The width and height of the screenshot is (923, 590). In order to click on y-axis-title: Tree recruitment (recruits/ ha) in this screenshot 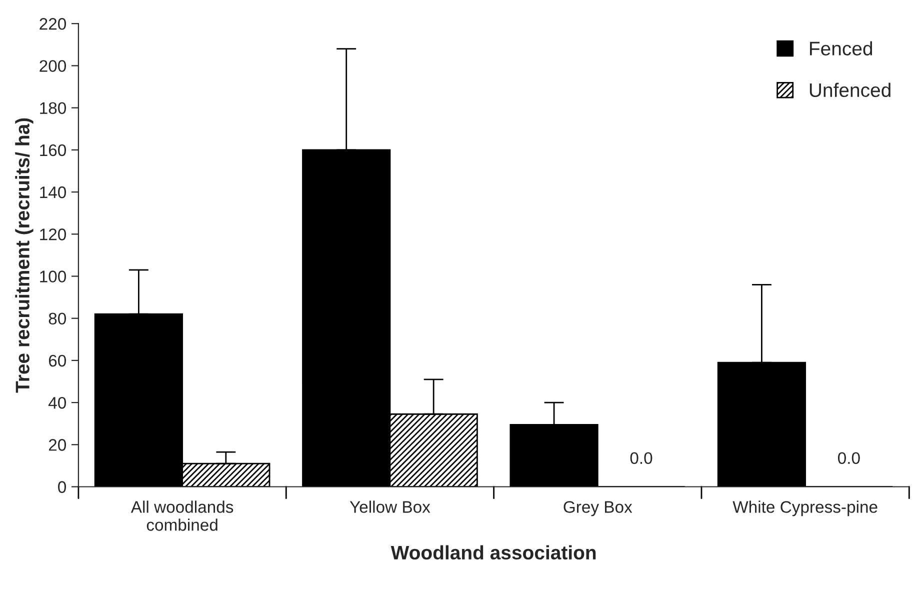, I will do `click(24, 255)`.